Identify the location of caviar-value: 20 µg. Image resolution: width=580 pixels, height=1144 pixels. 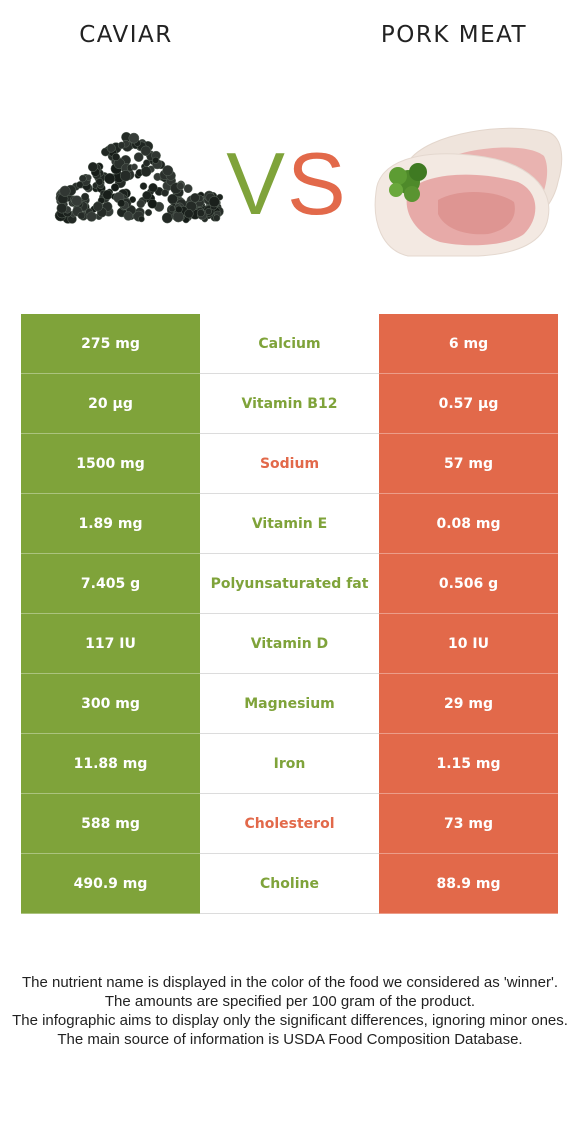
(110, 404).